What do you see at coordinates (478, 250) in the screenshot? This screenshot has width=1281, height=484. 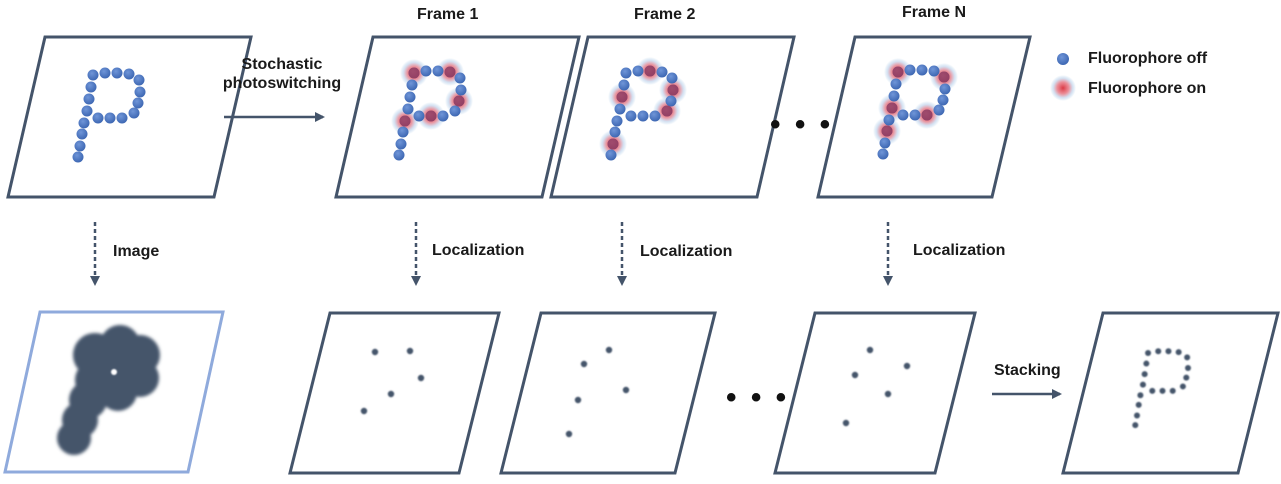 I see `localization-1-label: Localization` at bounding box center [478, 250].